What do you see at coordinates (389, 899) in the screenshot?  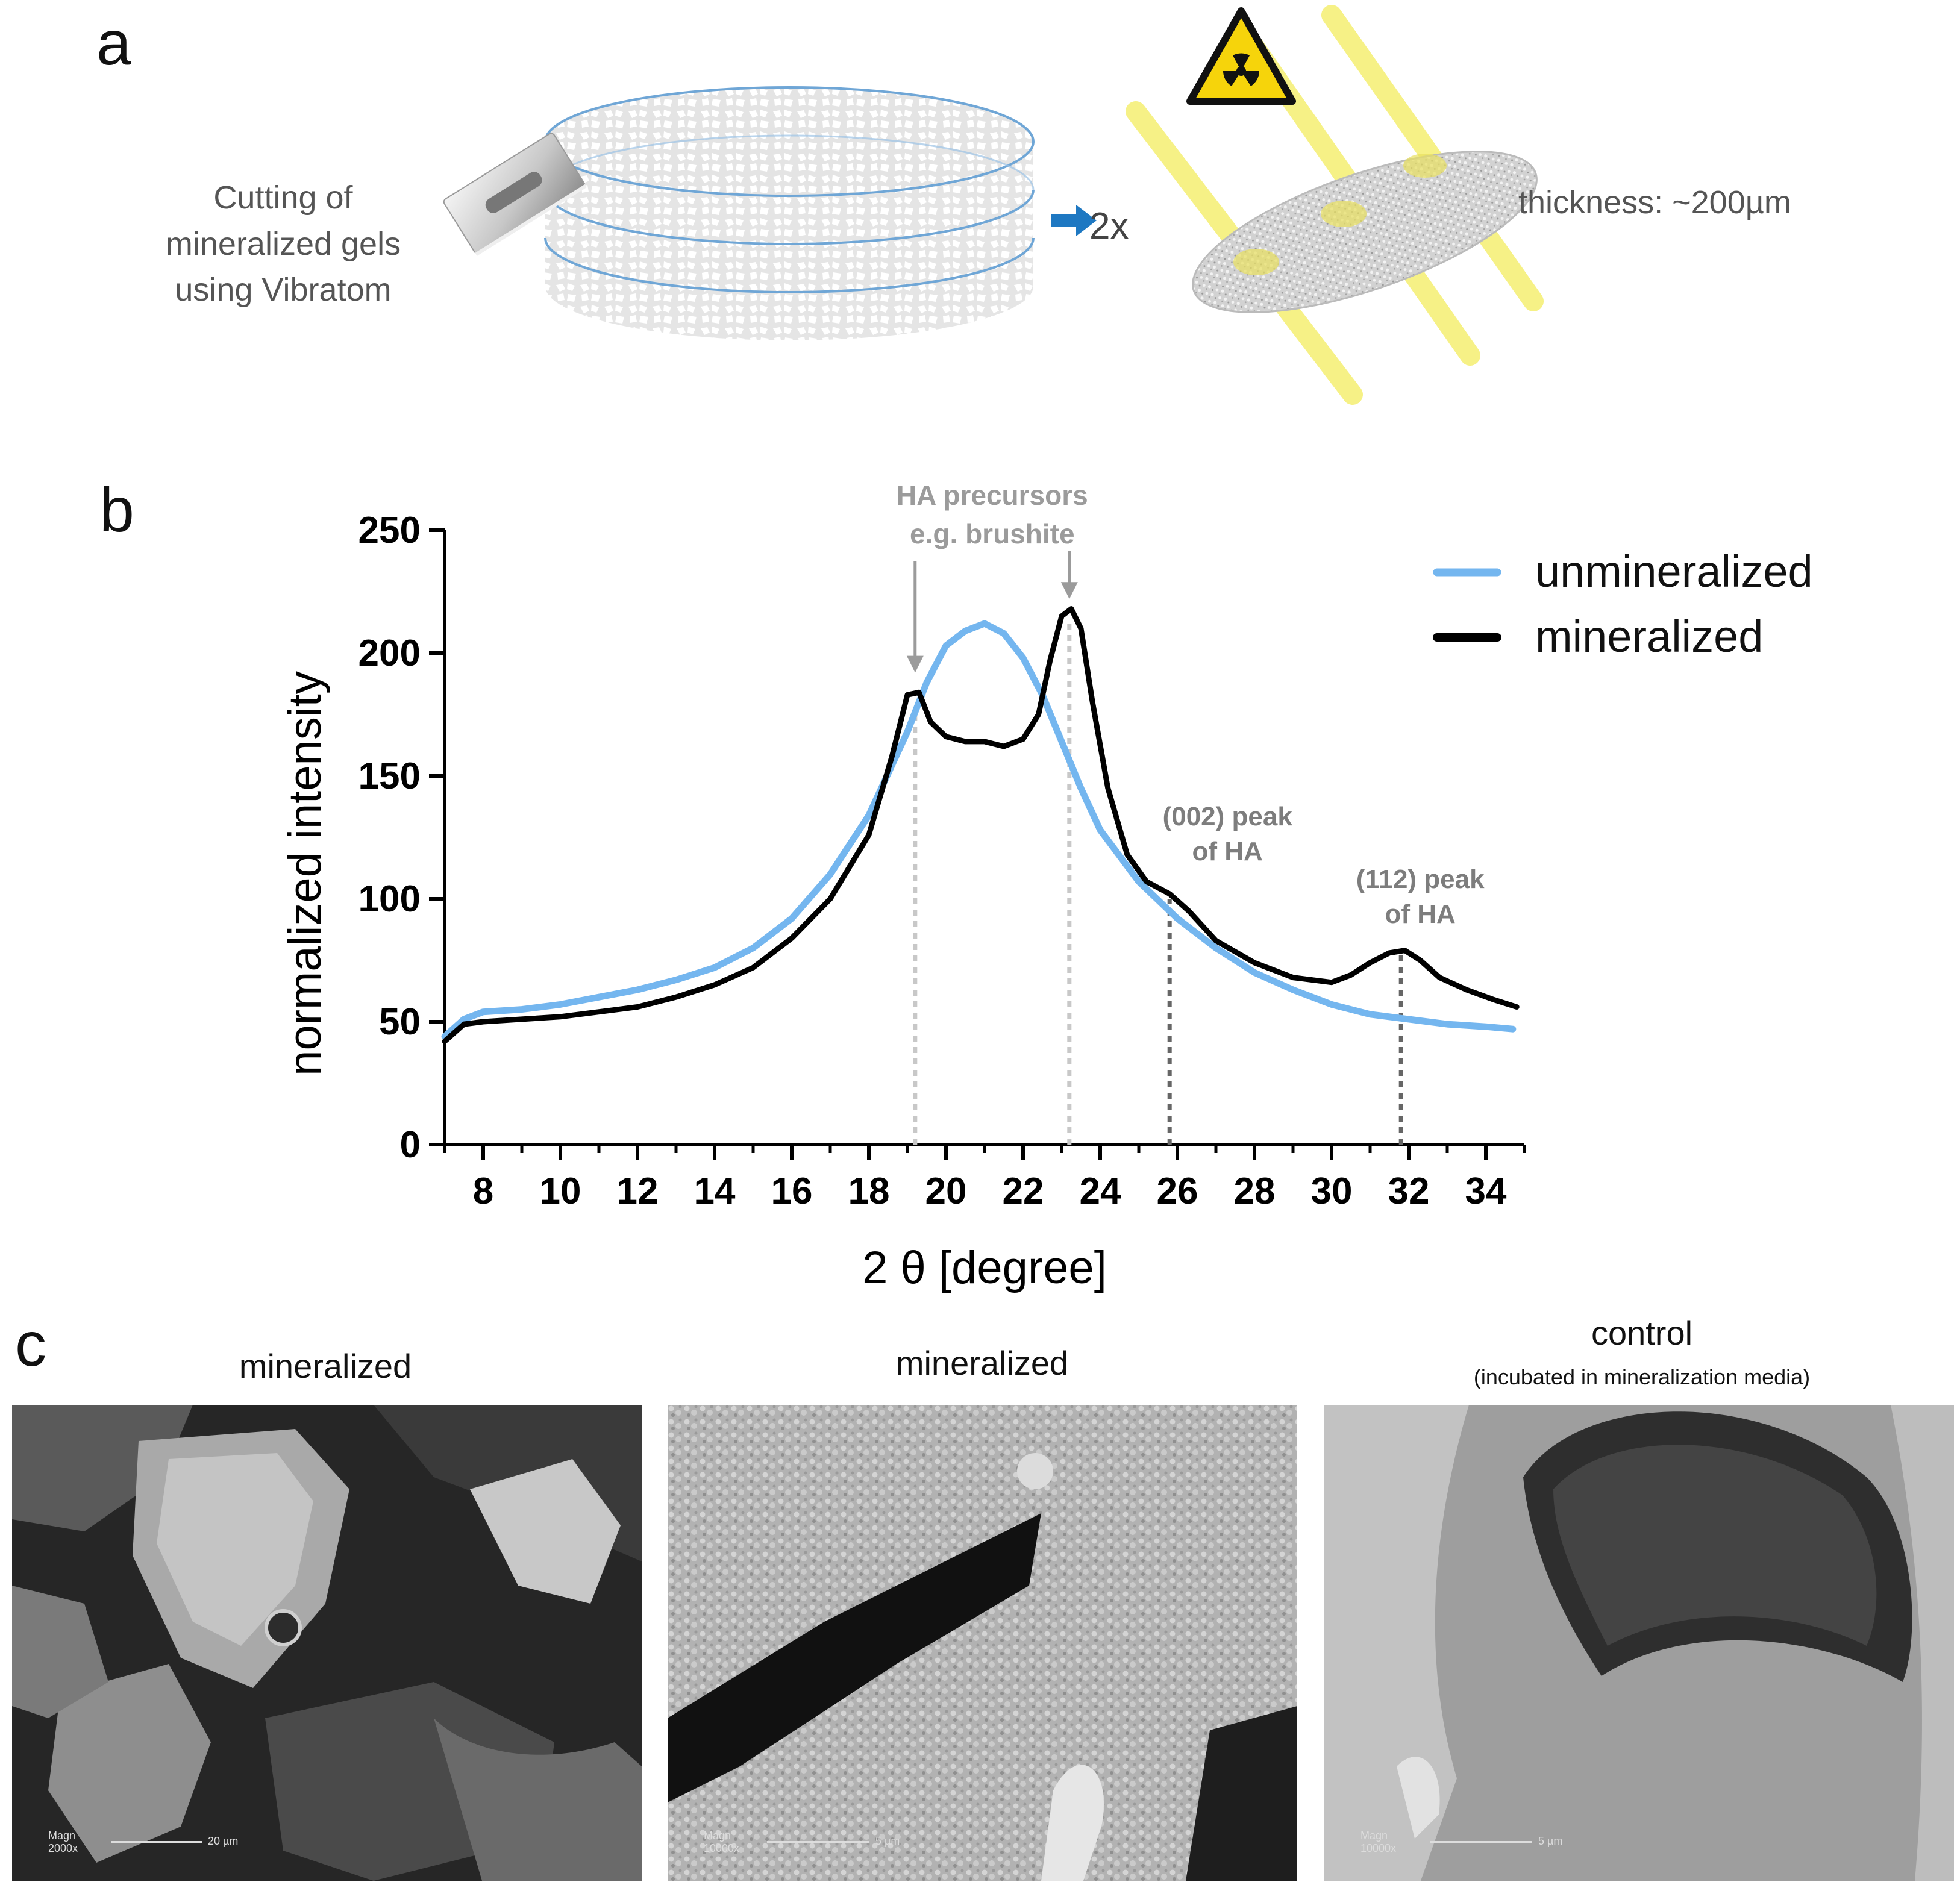 I see `y-tick-label: 100` at bounding box center [389, 899].